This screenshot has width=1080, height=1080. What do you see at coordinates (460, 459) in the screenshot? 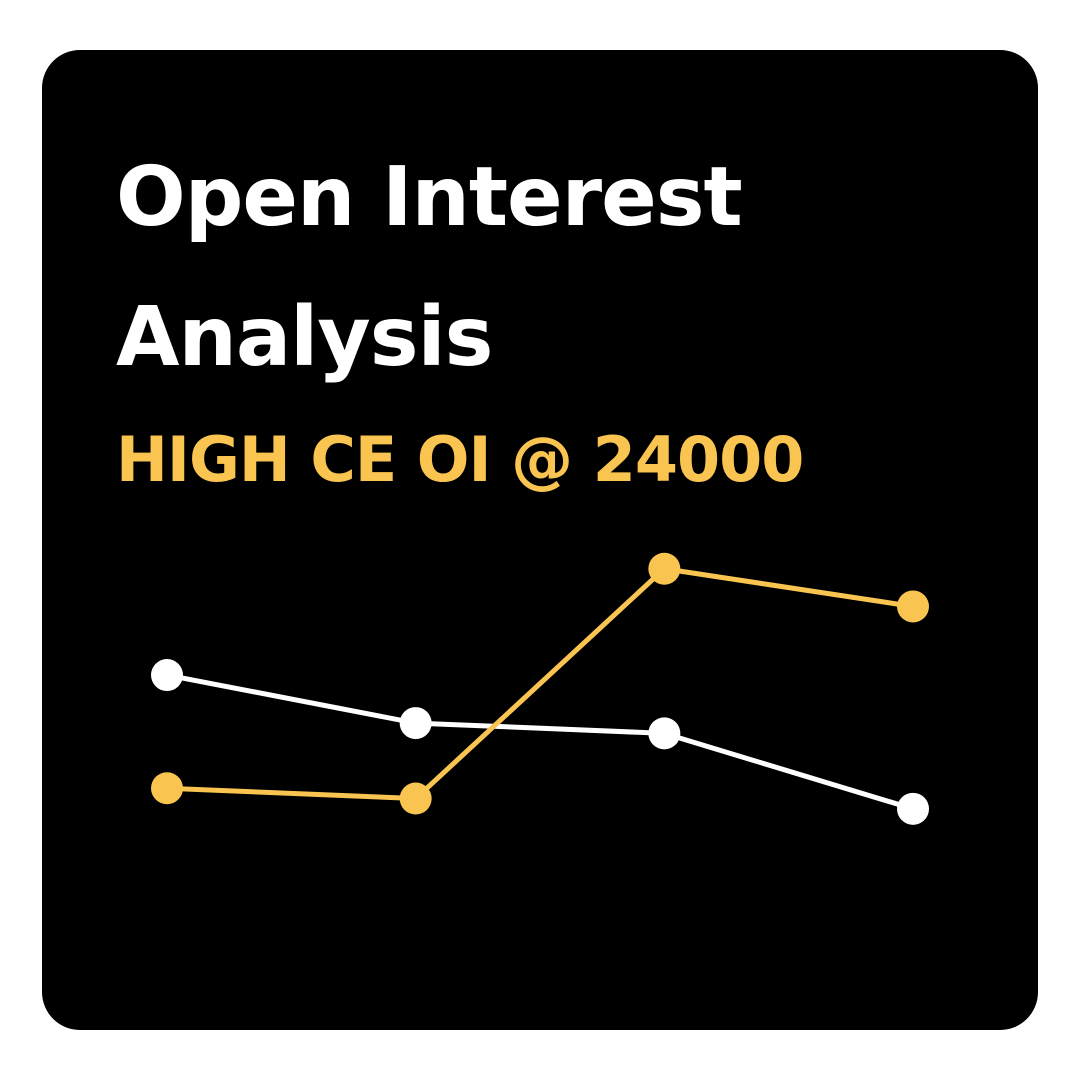
I see `chart-subtitle: HIGH CE OI @ 24000` at bounding box center [460, 459].